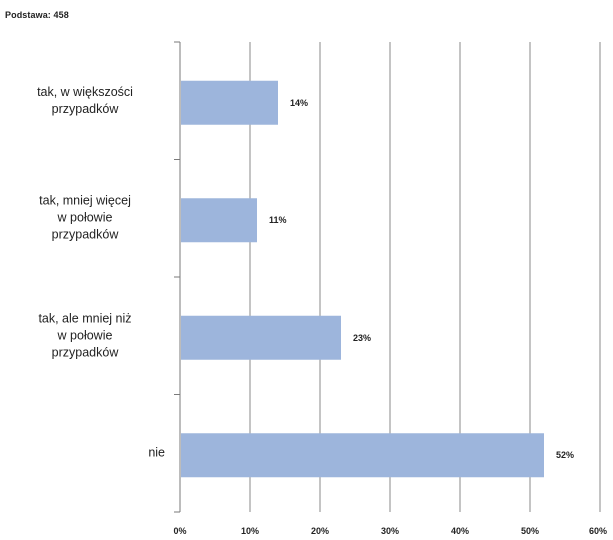 The width and height of the screenshot is (613, 540). I want to click on base-note: Podstawa: 458, so click(37, 15).